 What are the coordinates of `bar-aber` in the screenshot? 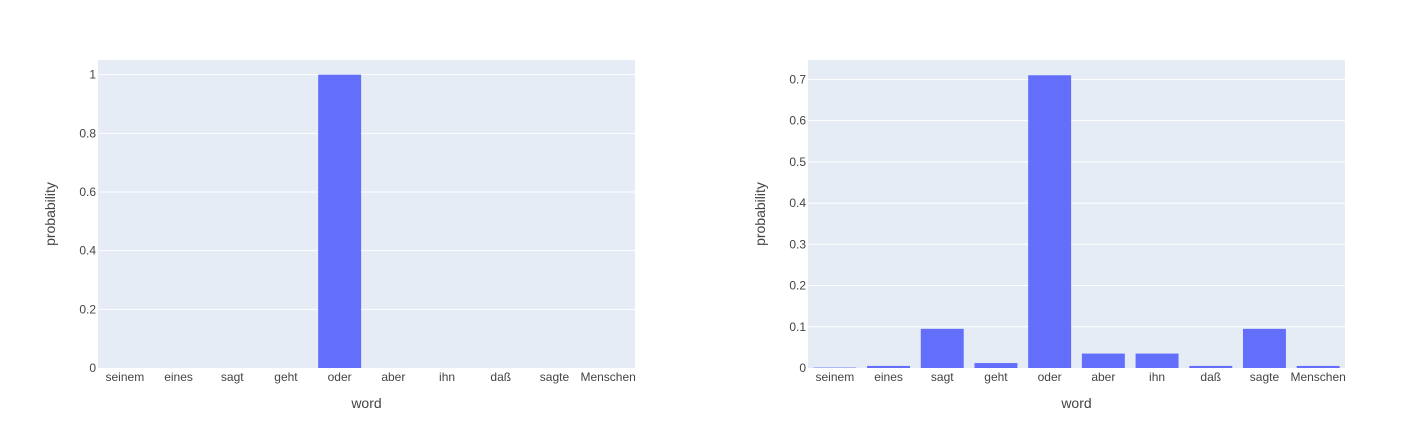 It's located at (1103, 360).